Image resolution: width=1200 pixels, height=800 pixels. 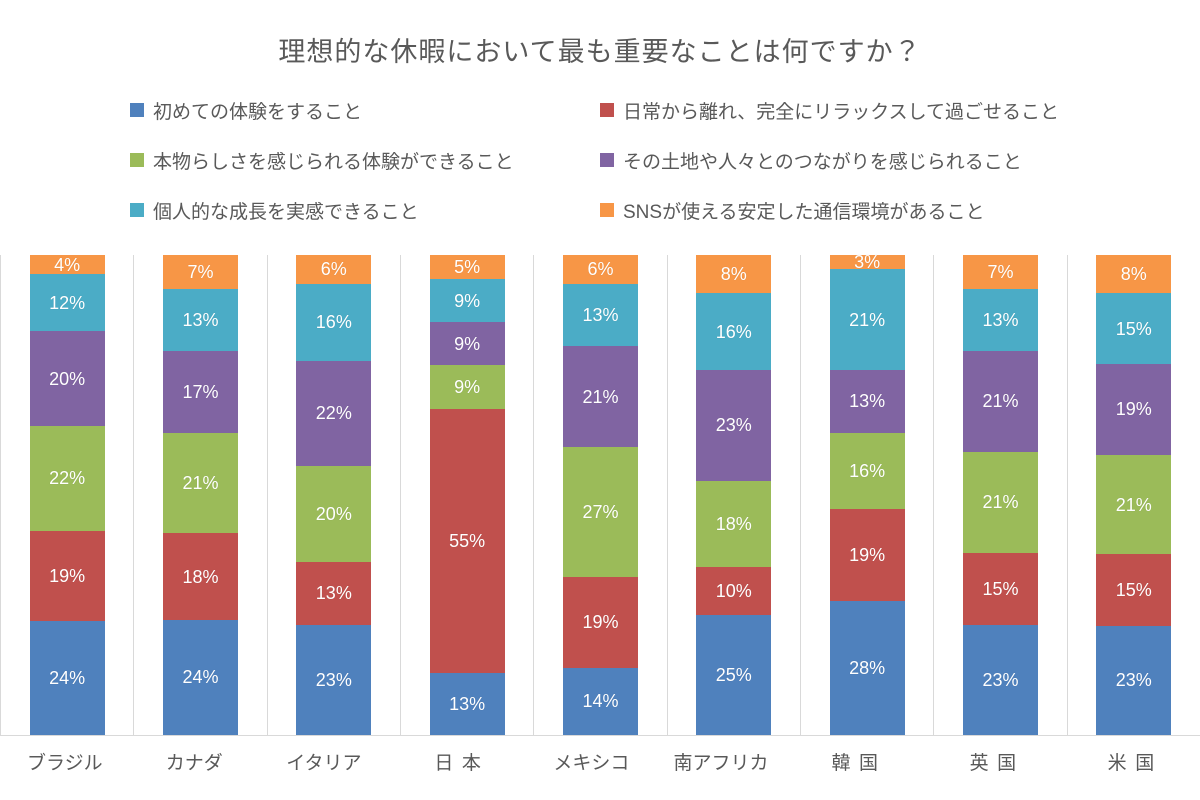 I want to click on segment-value-label: 7%, so click(x=200, y=271).